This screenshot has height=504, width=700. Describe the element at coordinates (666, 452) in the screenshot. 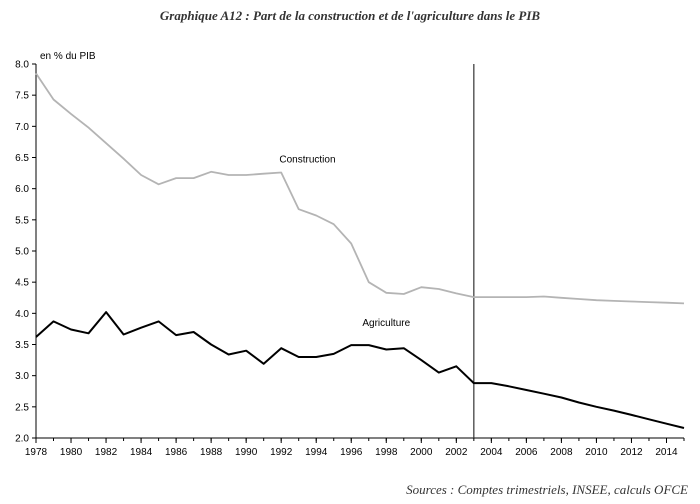

I see `x-tick-label: 2014` at that location.